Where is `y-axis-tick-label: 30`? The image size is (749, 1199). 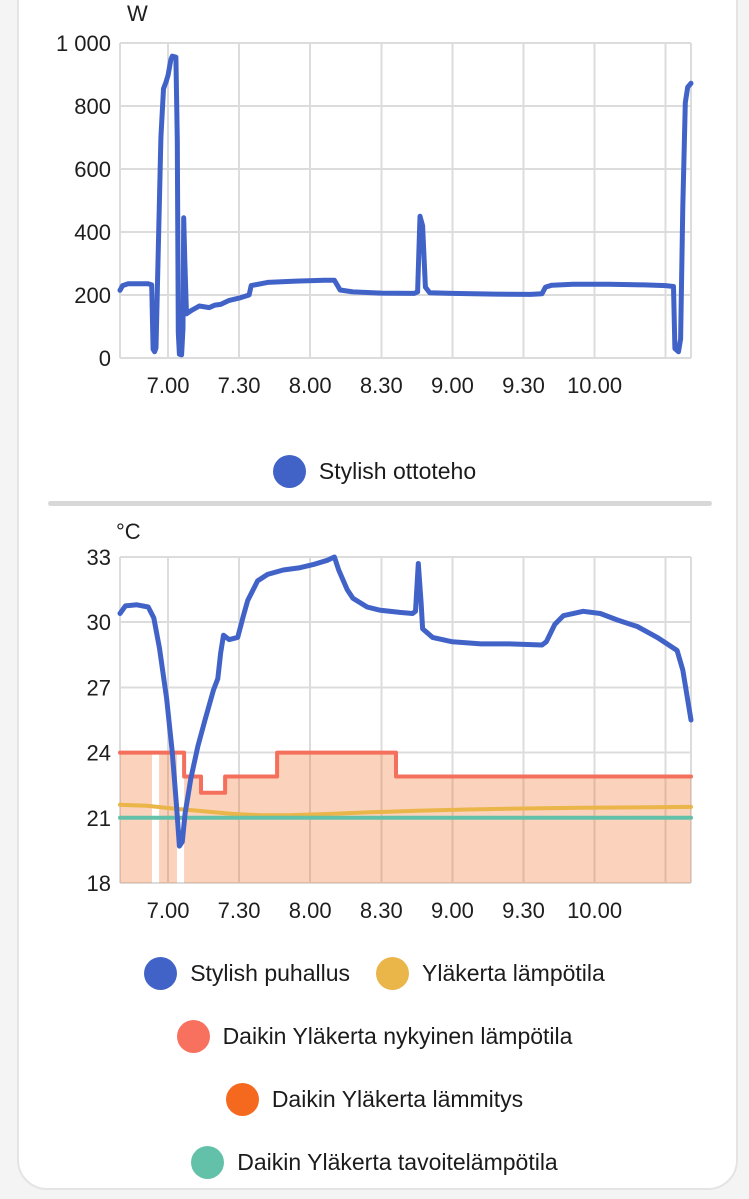 y-axis-tick-label: 30 is located at coordinates (99, 622).